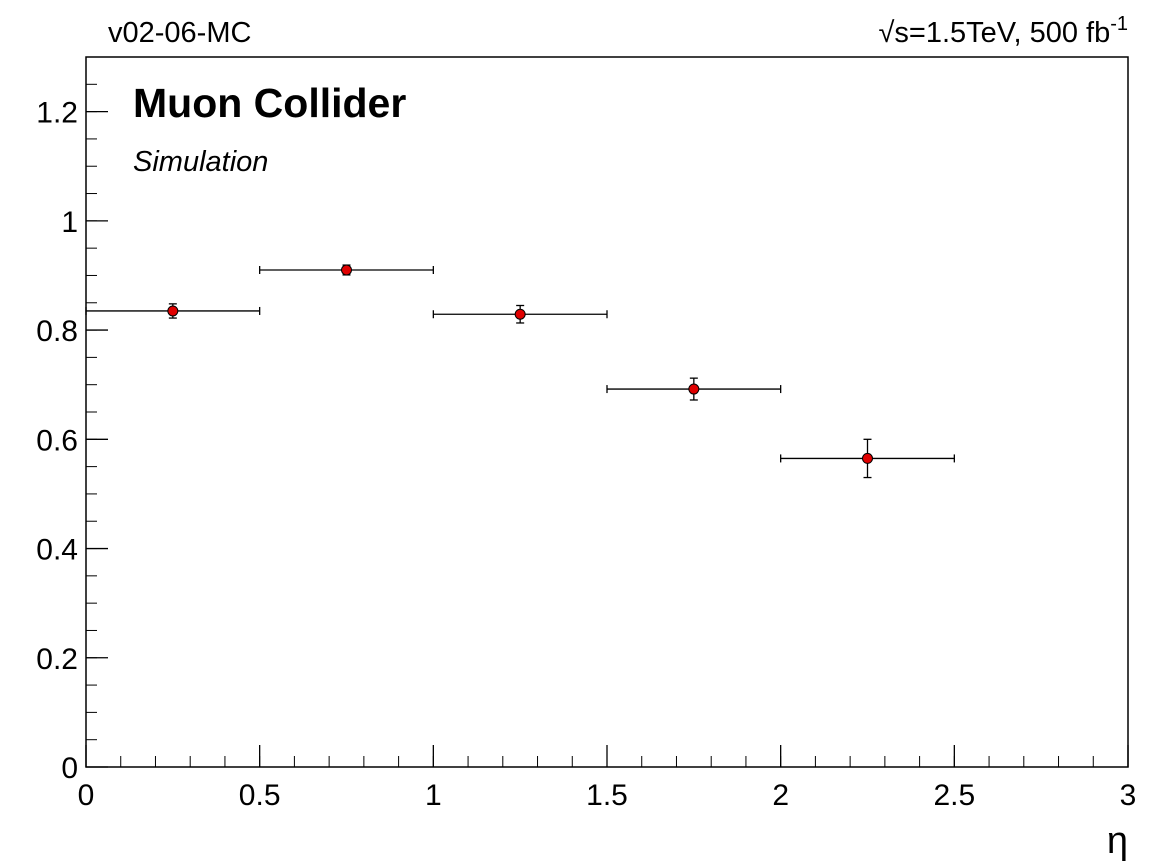 The image size is (1168, 863). Describe the element at coordinates (69, 222) in the screenshot. I see `y-tick-label: 1` at that location.